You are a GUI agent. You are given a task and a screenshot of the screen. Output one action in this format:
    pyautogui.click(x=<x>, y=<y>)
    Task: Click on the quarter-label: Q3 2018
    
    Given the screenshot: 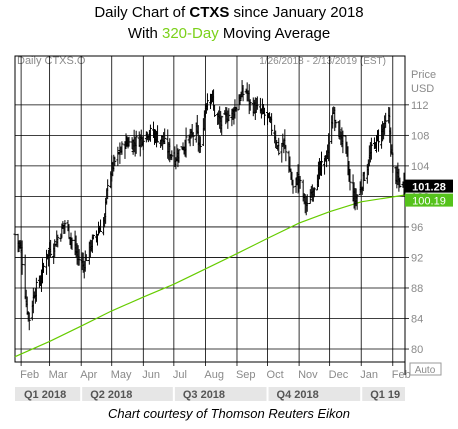 What is the action you would take?
    pyautogui.click(x=204, y=395)
    